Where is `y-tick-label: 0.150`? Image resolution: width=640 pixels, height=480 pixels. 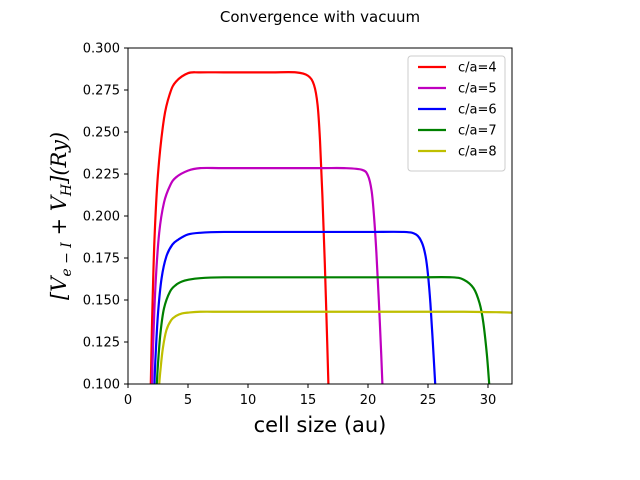
y-tick-label: 0.150 is located at coordinates (101, 301).